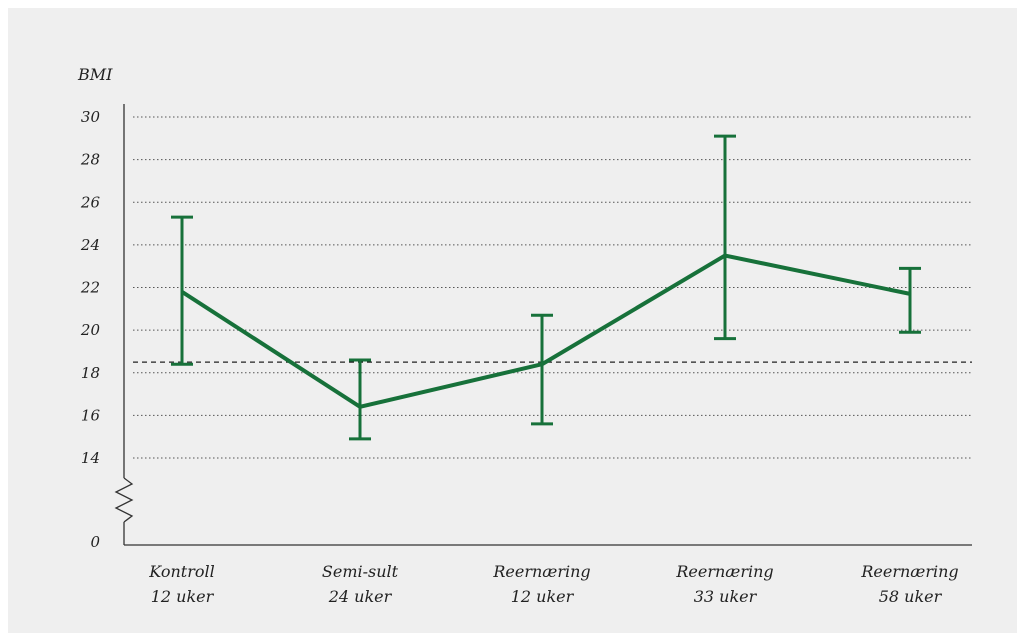 Image resolution: width=1025 pixels, height=641 pixels. I want to click on x-tick-sublabel-4: 33 uker, so click(726, 596).